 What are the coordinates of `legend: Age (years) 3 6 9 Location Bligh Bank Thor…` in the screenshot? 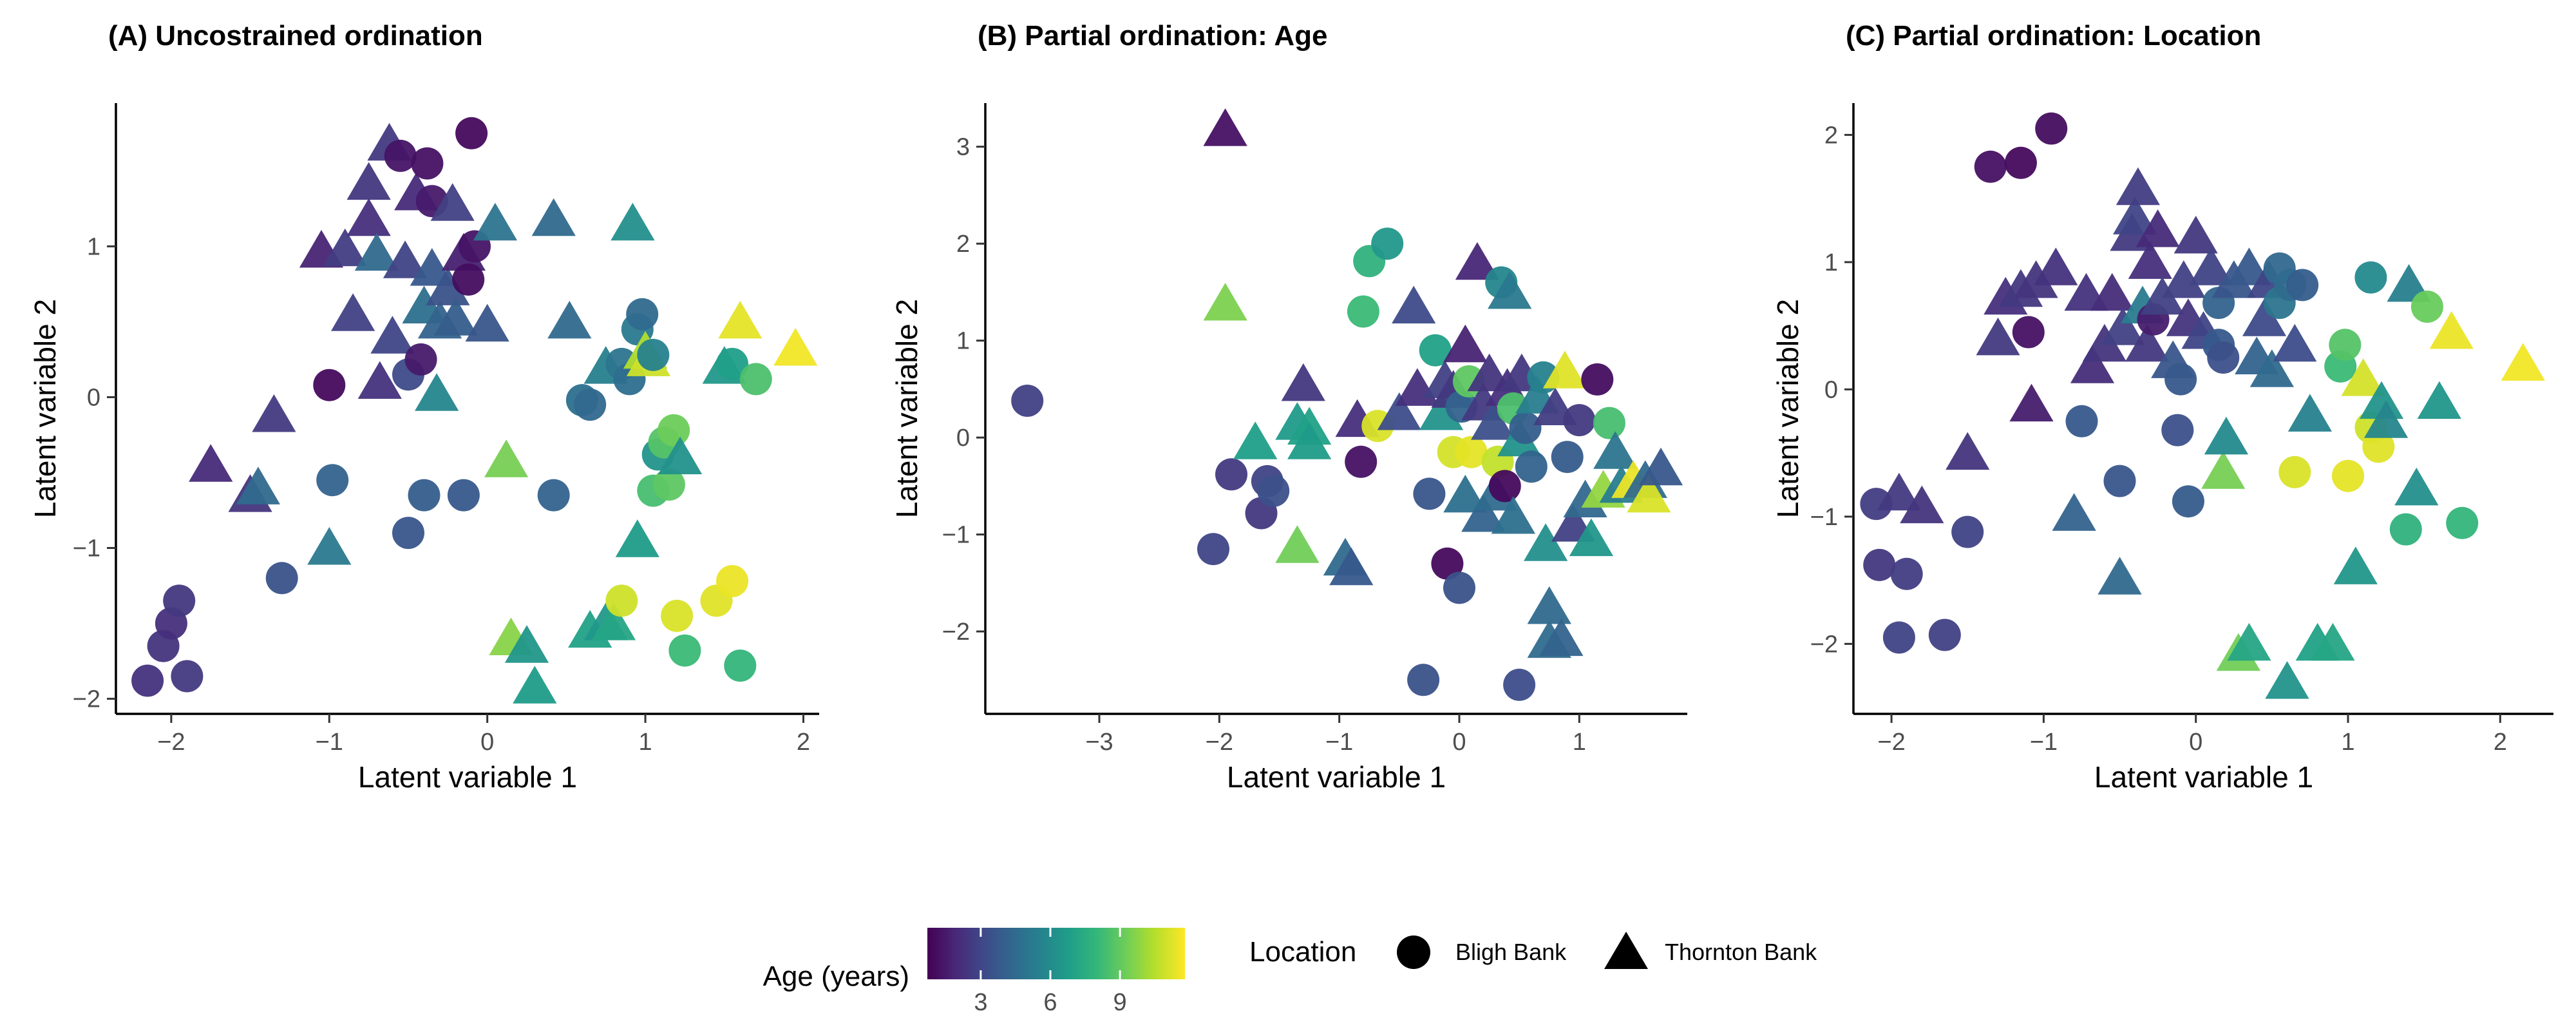 It's located at (1290, 972).